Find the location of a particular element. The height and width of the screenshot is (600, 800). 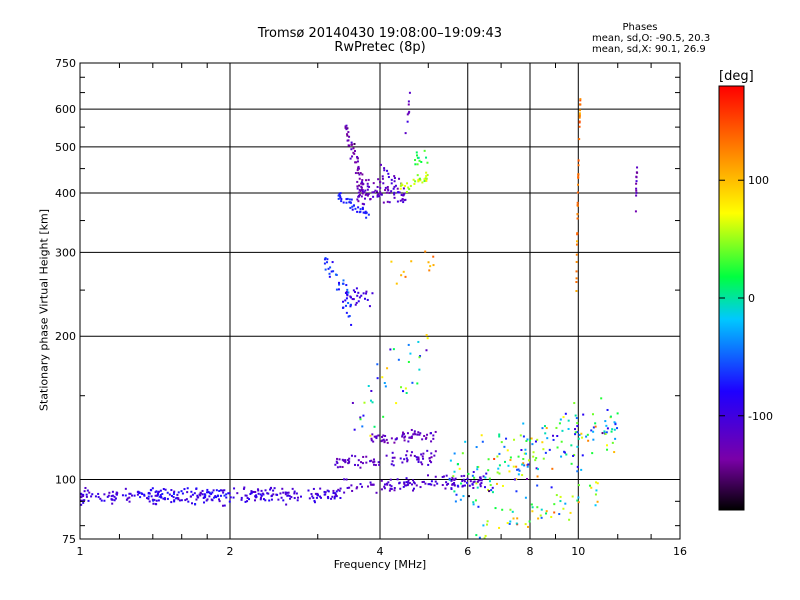

colorbar-tick-label: 0 is located at coordinates (751, 298).